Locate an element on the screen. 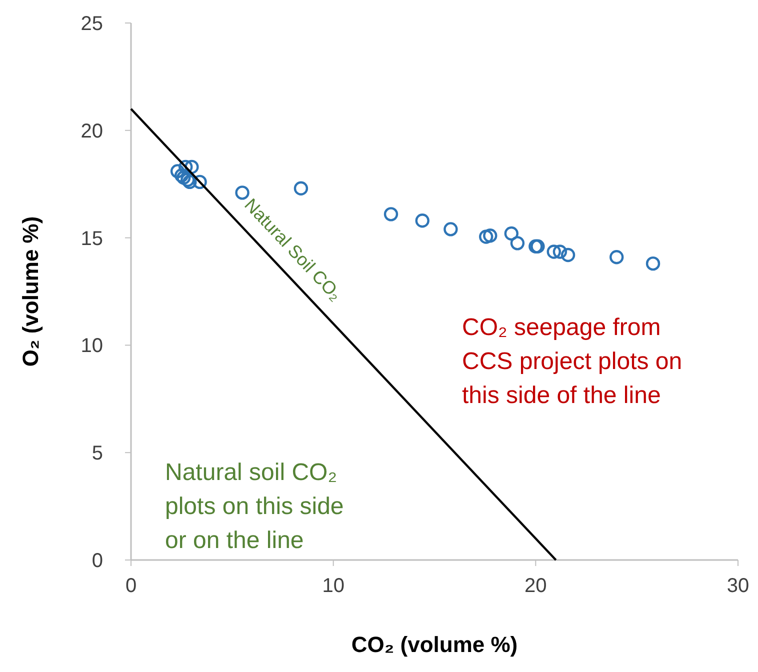  y-tick-label: 0 is located at coordinates (97, 561).